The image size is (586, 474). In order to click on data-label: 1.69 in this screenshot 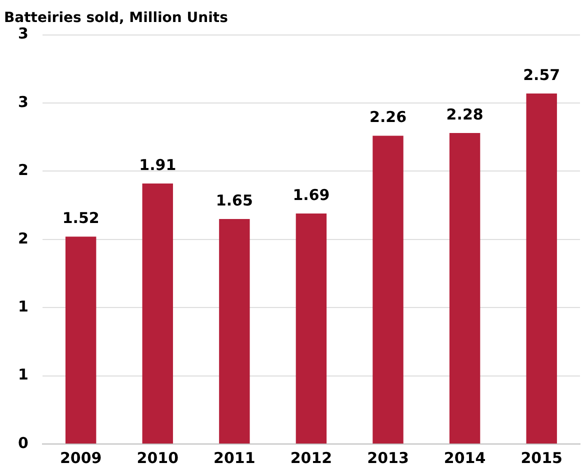, I will do `click(311, 195)`.